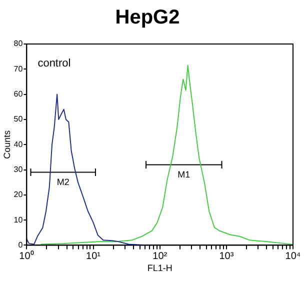 This screenshot has width=305, height=296. I want to click on y-tick-label: 0, so click(21, 245).